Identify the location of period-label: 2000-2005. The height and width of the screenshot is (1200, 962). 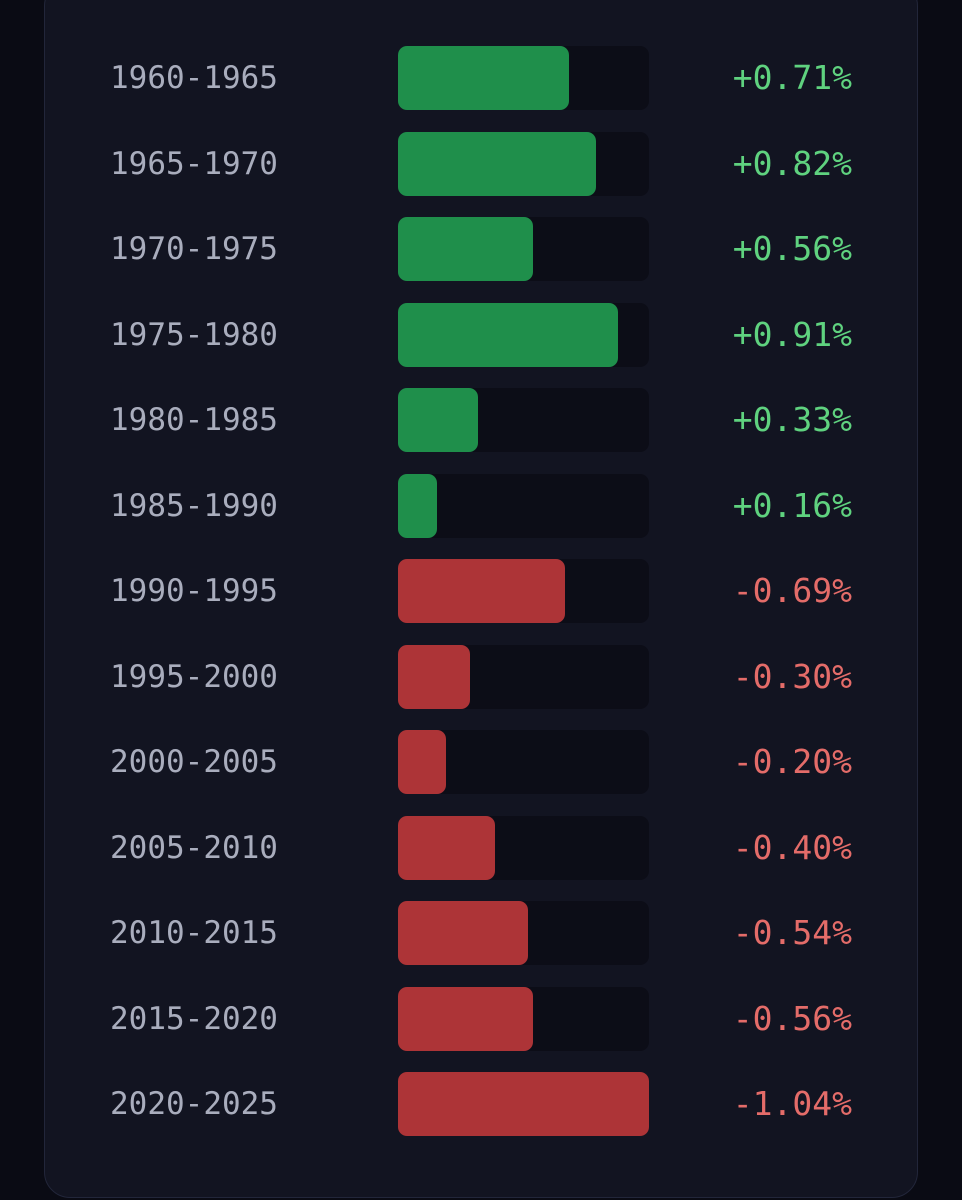
(194, 762).